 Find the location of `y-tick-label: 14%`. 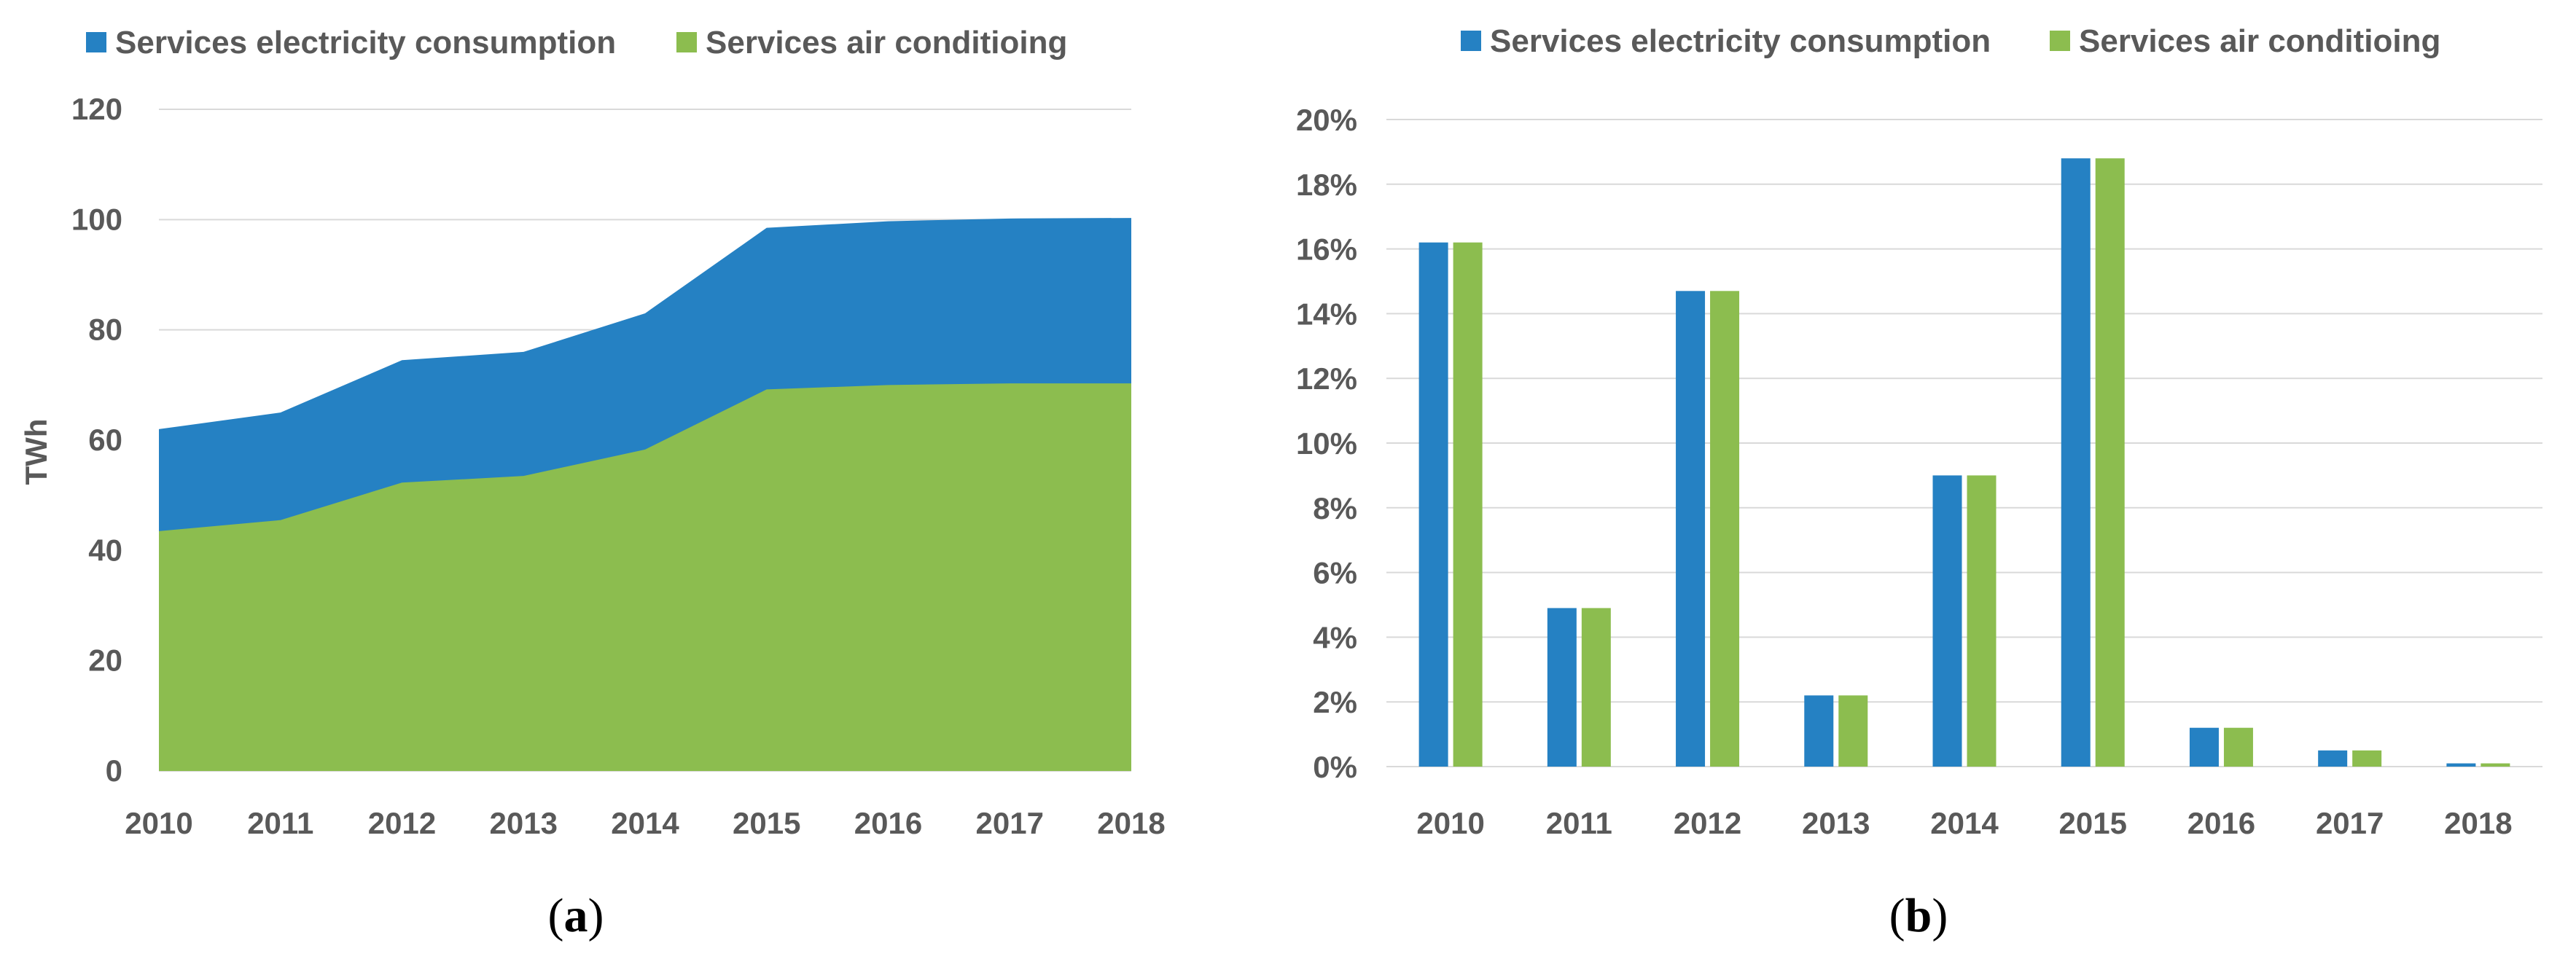

y-tick-label: 14% is located at coordinates (1326, 314).